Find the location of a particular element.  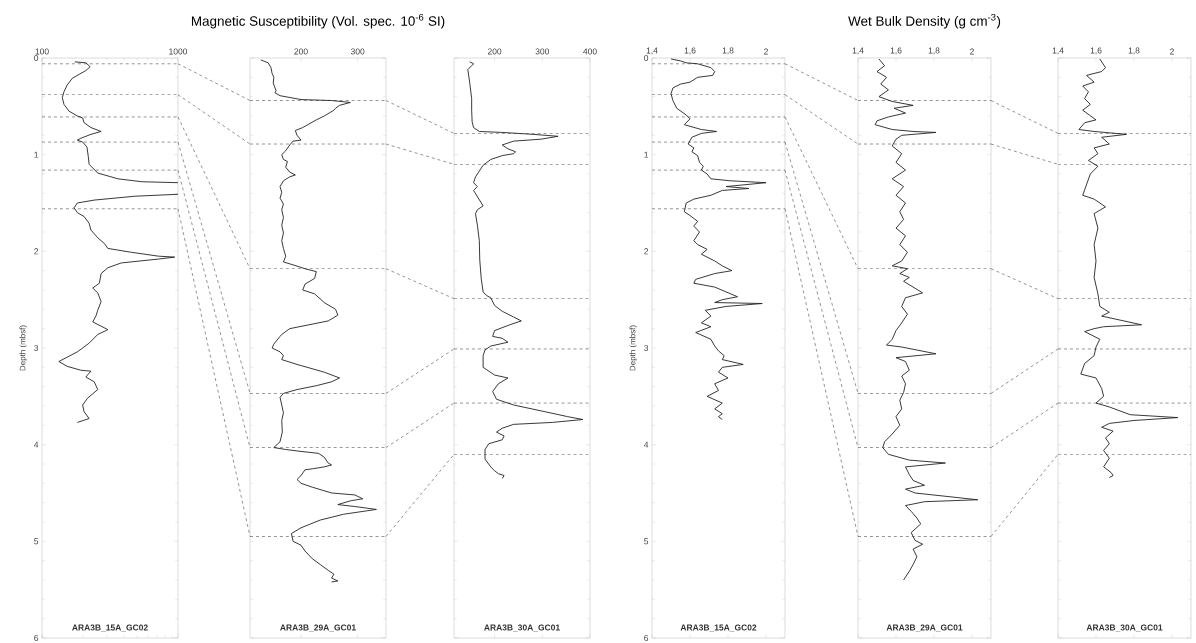

chart-title: Magnetic Susceptibility (Vol. spec. 10$^{-6}$ SI) is located at coordinates (318, 21).